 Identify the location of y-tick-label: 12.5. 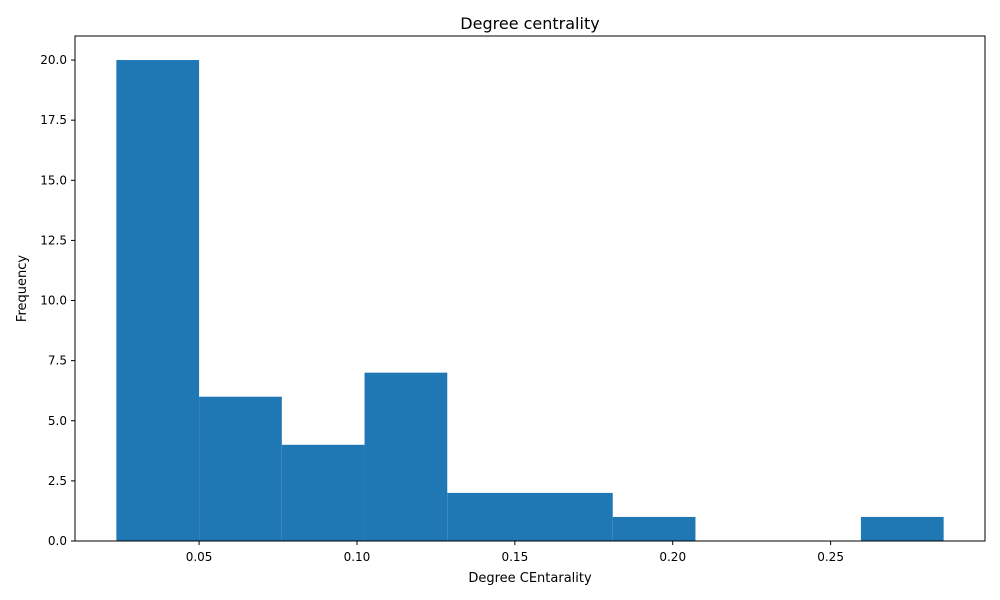
(53, 240).